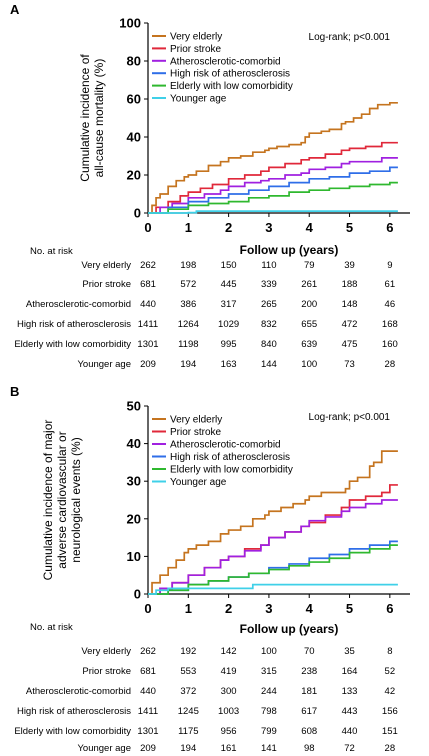 The image size is (429, 756). I want to click on at-risk-value: 39, so click(349, 265).